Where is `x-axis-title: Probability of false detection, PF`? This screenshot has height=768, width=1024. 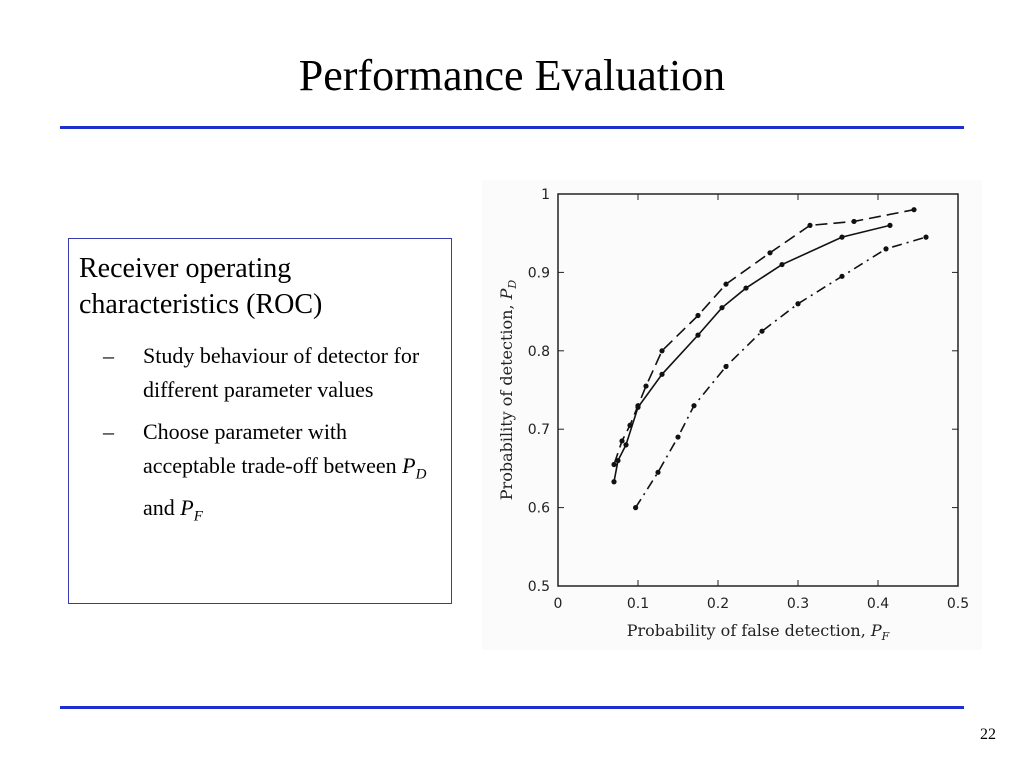
x-axis-title: Probability of false detection, PF is located at coordinates (758, 632).